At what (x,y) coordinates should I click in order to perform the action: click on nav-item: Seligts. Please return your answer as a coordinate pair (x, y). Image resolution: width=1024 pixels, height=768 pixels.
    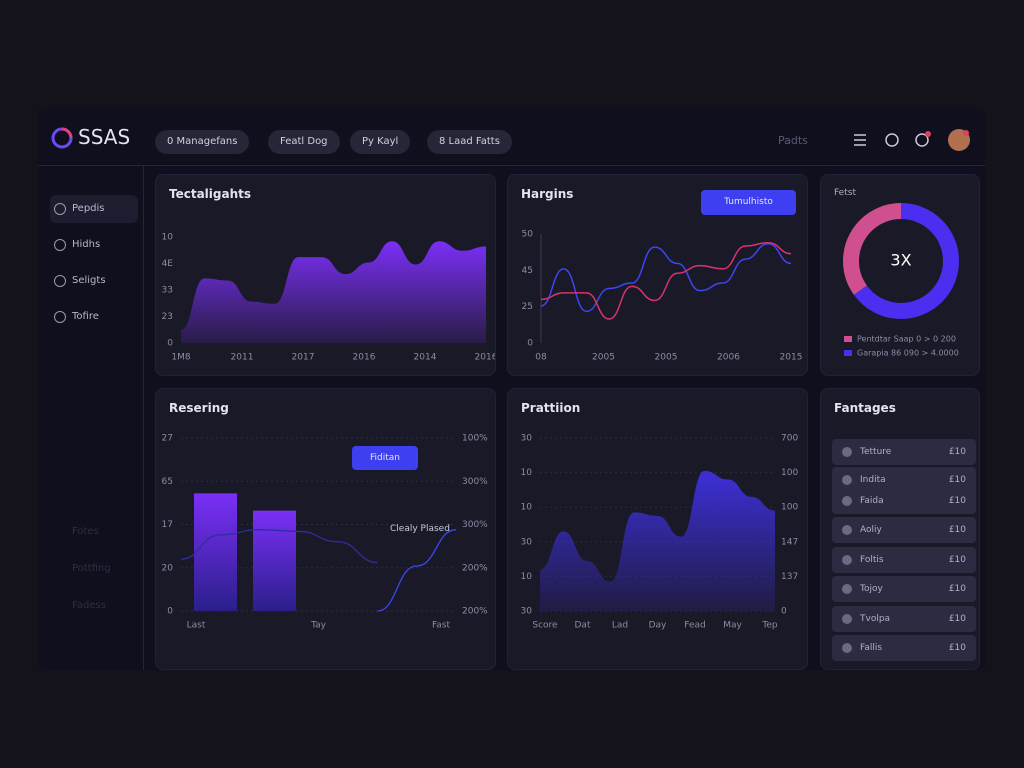
    Looking at the image, I should click on (94, 281).